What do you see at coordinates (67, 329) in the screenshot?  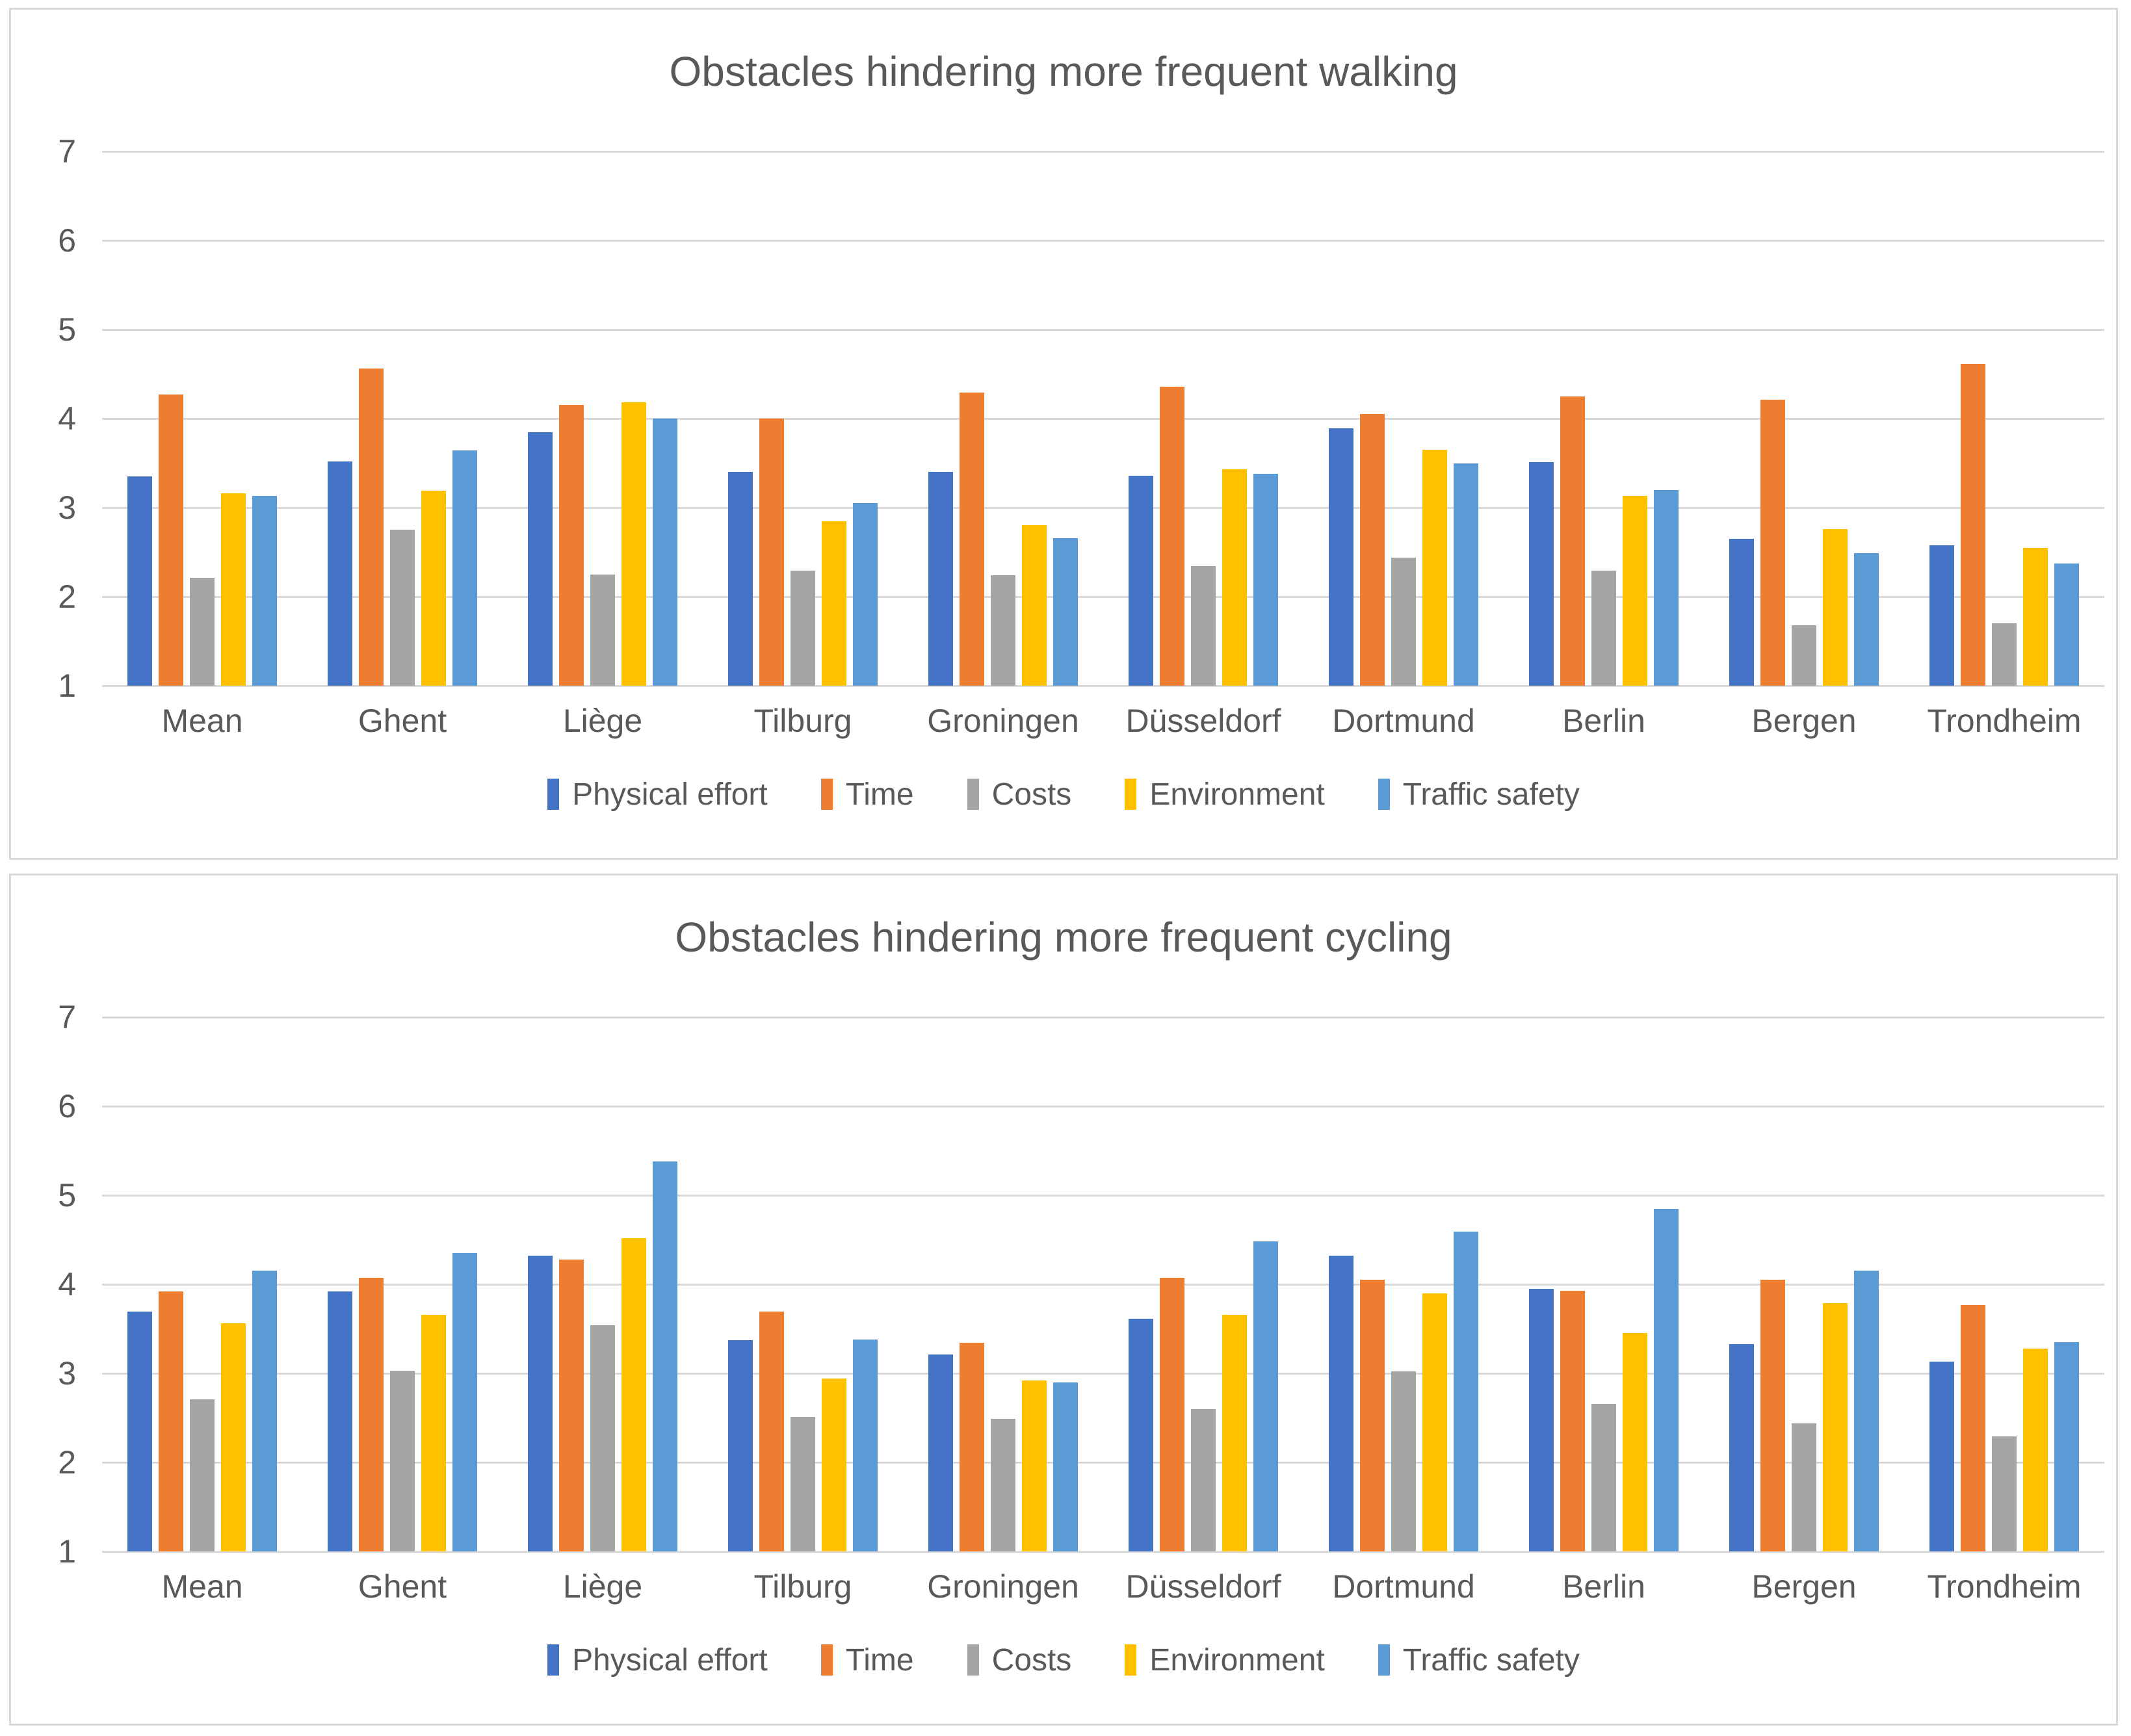 I see `y-tick-label-5: 5` at bounding box center [67, 329].